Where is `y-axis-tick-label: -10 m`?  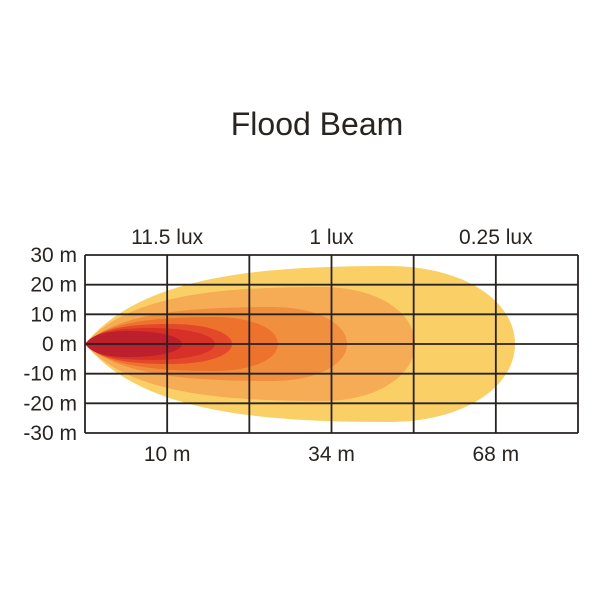 y-axis-tick-label: -10 m is located at coordinates (50, 374).